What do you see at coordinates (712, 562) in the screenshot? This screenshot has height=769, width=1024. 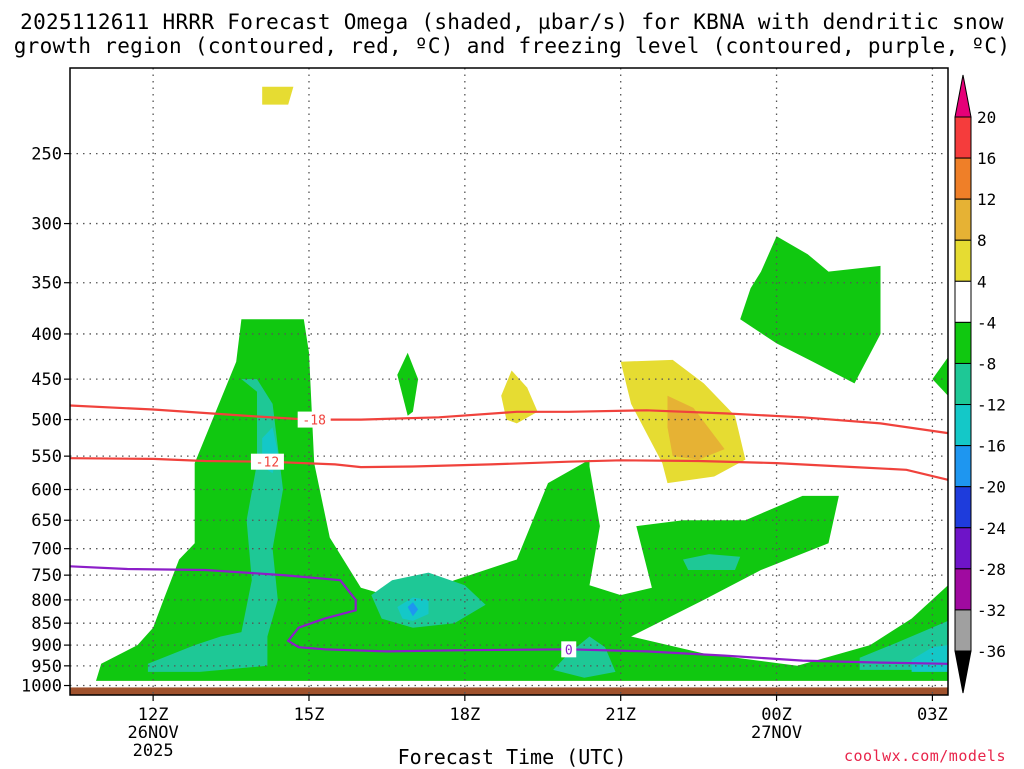 I see `omega-region-teal-band` at bounding box center [712, 562].